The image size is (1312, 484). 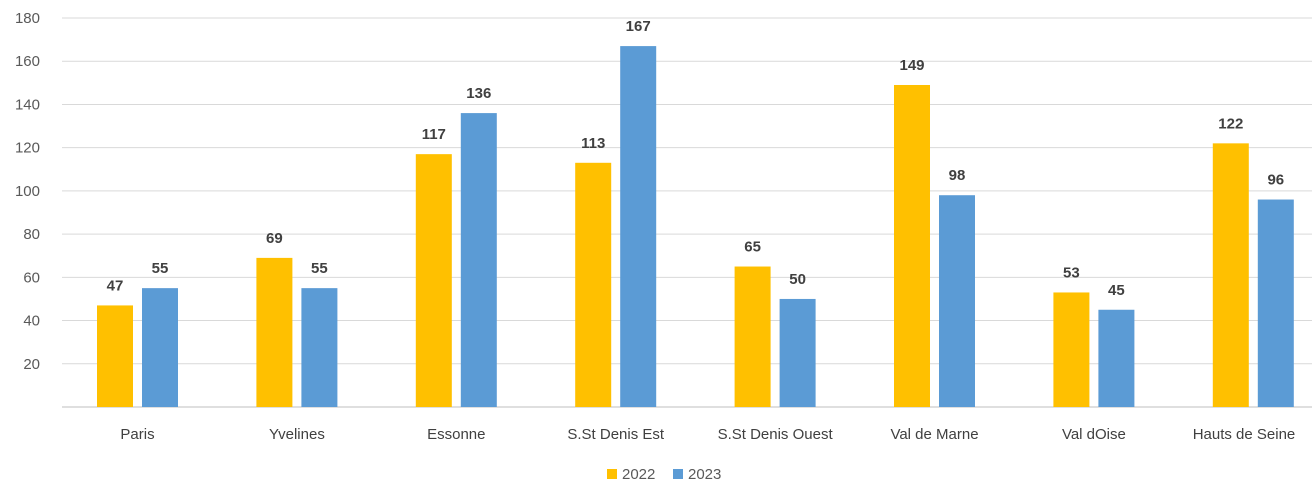 I want to click on y-tick-label: 100, so click(x=27, y=191).